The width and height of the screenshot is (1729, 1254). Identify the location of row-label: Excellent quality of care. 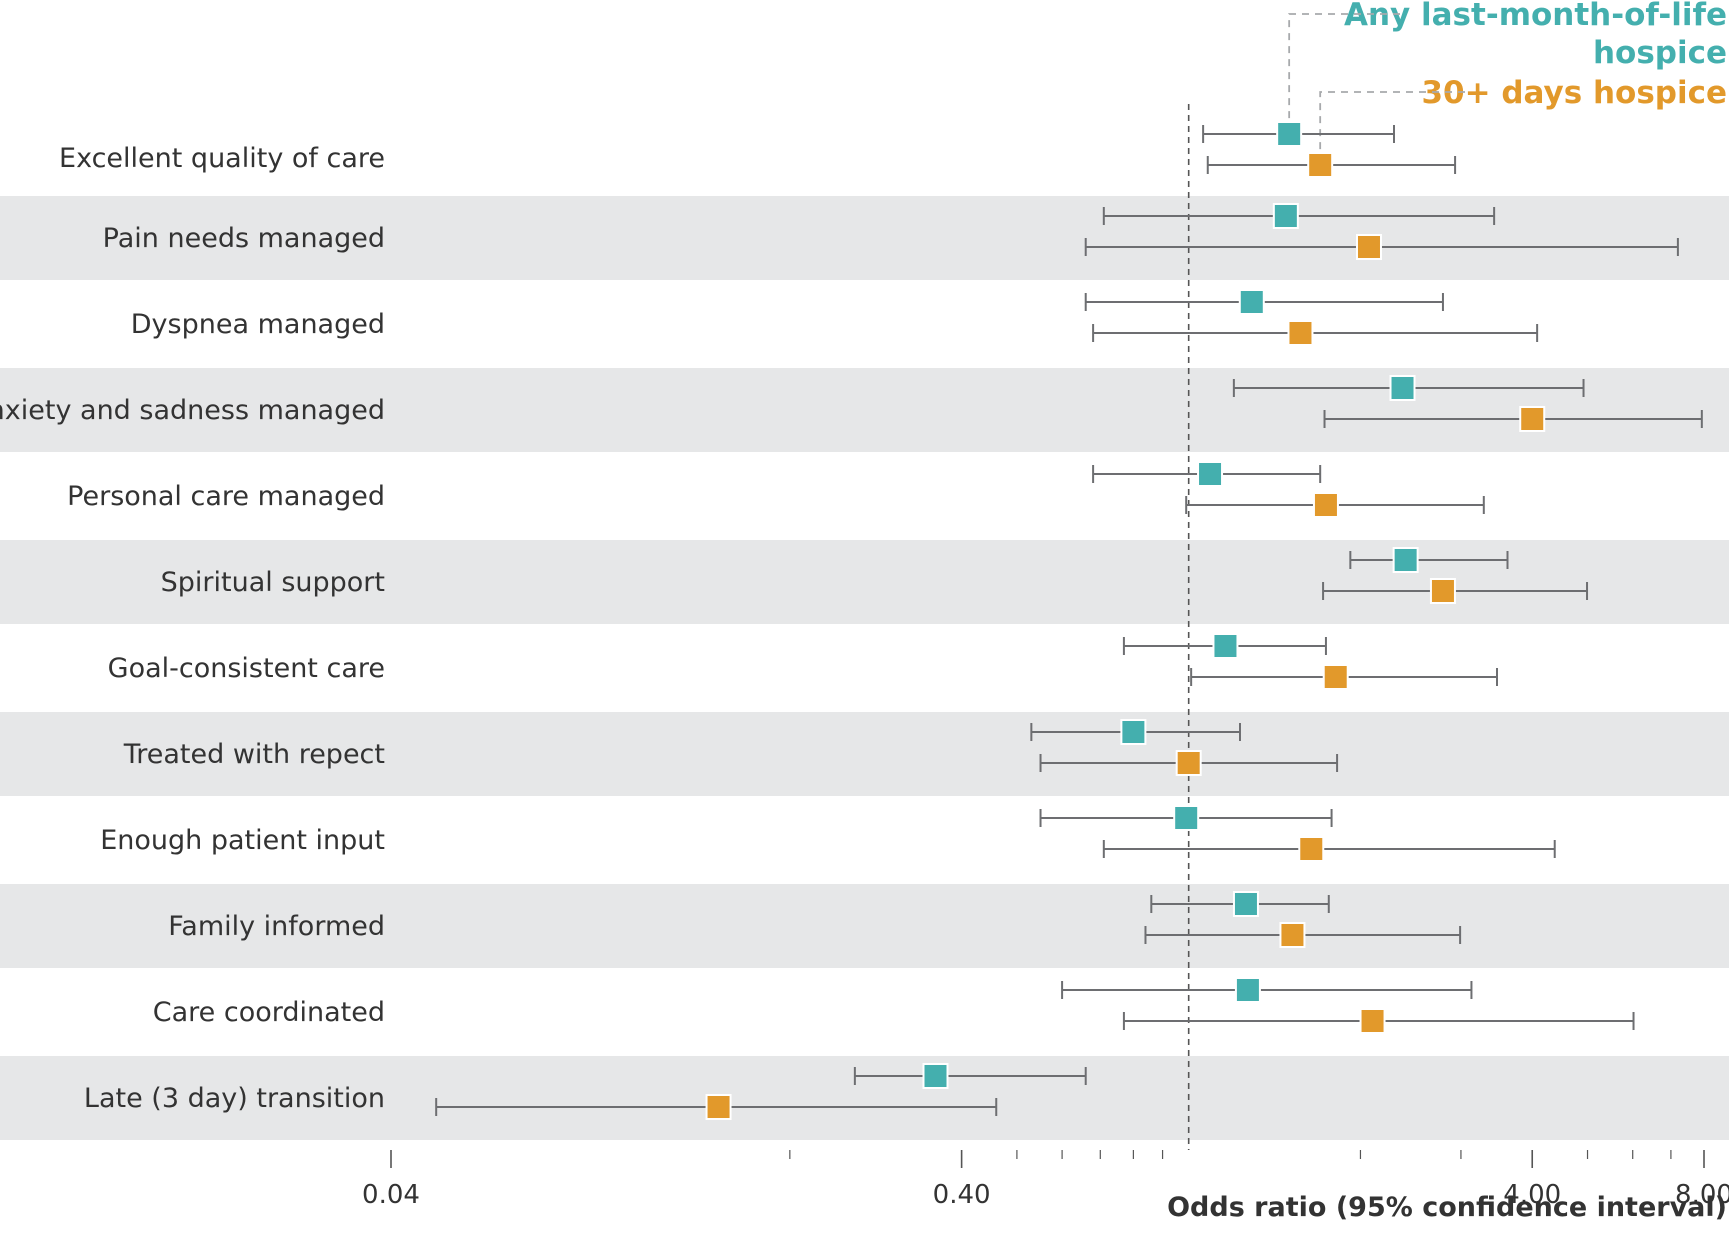
(222, 158).